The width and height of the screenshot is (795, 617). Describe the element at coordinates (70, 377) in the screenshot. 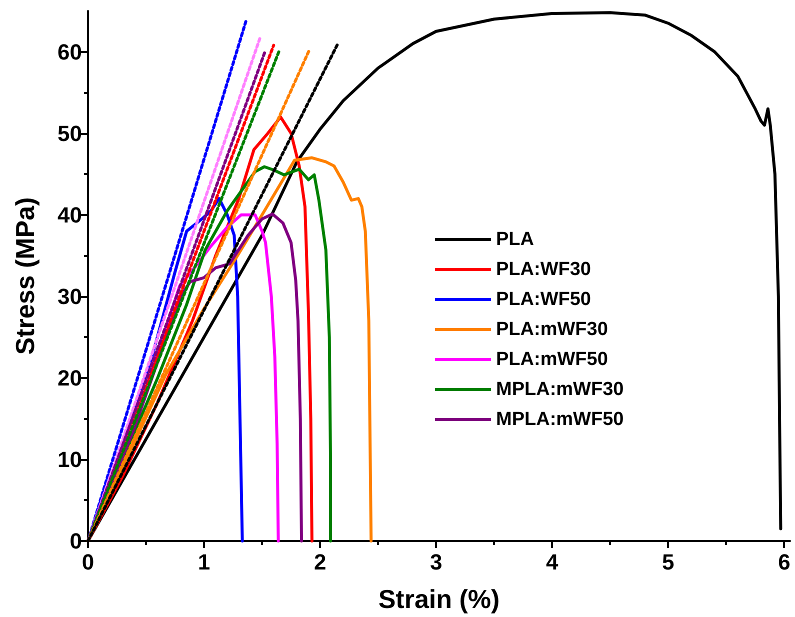

I see `y-tick-label: 20` at that location.